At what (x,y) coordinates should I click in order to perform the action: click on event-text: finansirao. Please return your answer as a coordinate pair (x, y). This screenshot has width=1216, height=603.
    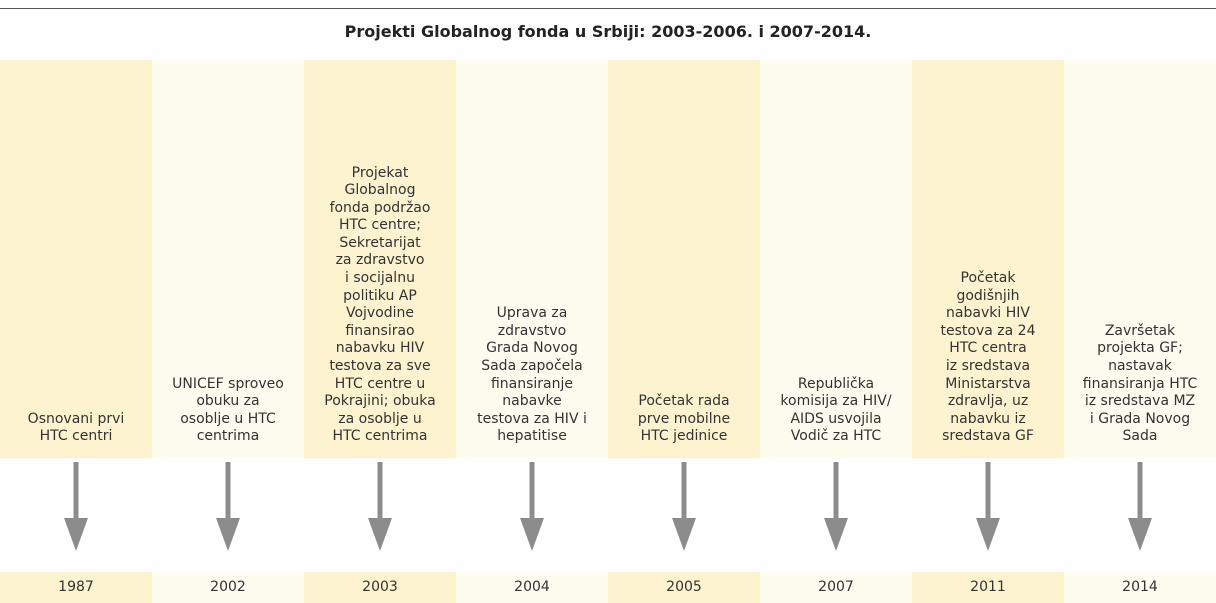
    Looking at the image, I should click on (380, 330).